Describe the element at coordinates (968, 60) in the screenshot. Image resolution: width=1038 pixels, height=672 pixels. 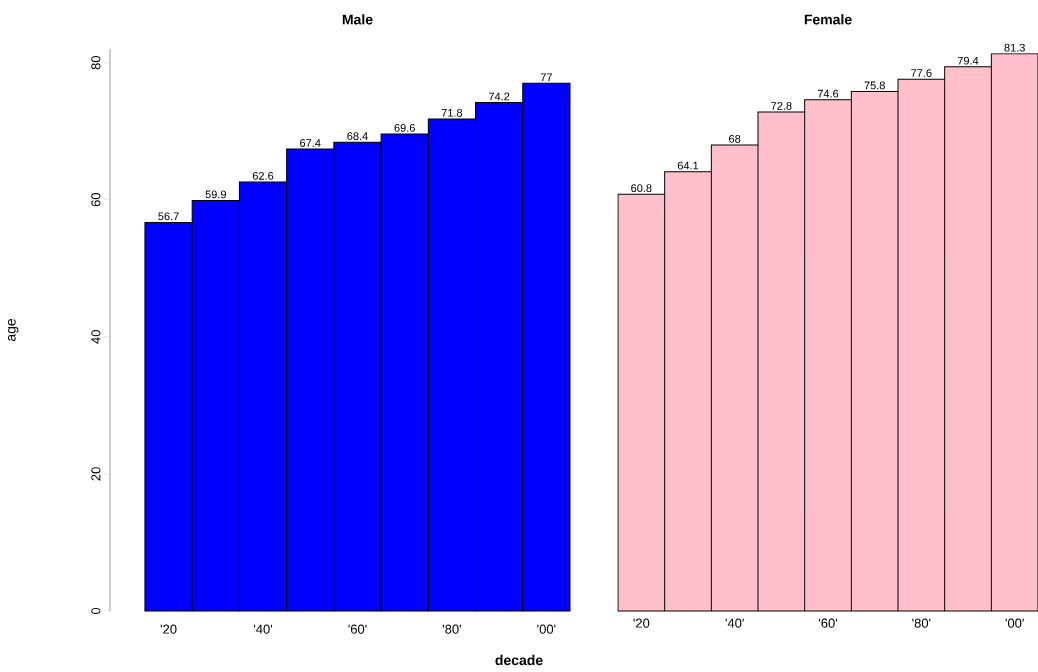
I see `data-label: 79.4` at that location.